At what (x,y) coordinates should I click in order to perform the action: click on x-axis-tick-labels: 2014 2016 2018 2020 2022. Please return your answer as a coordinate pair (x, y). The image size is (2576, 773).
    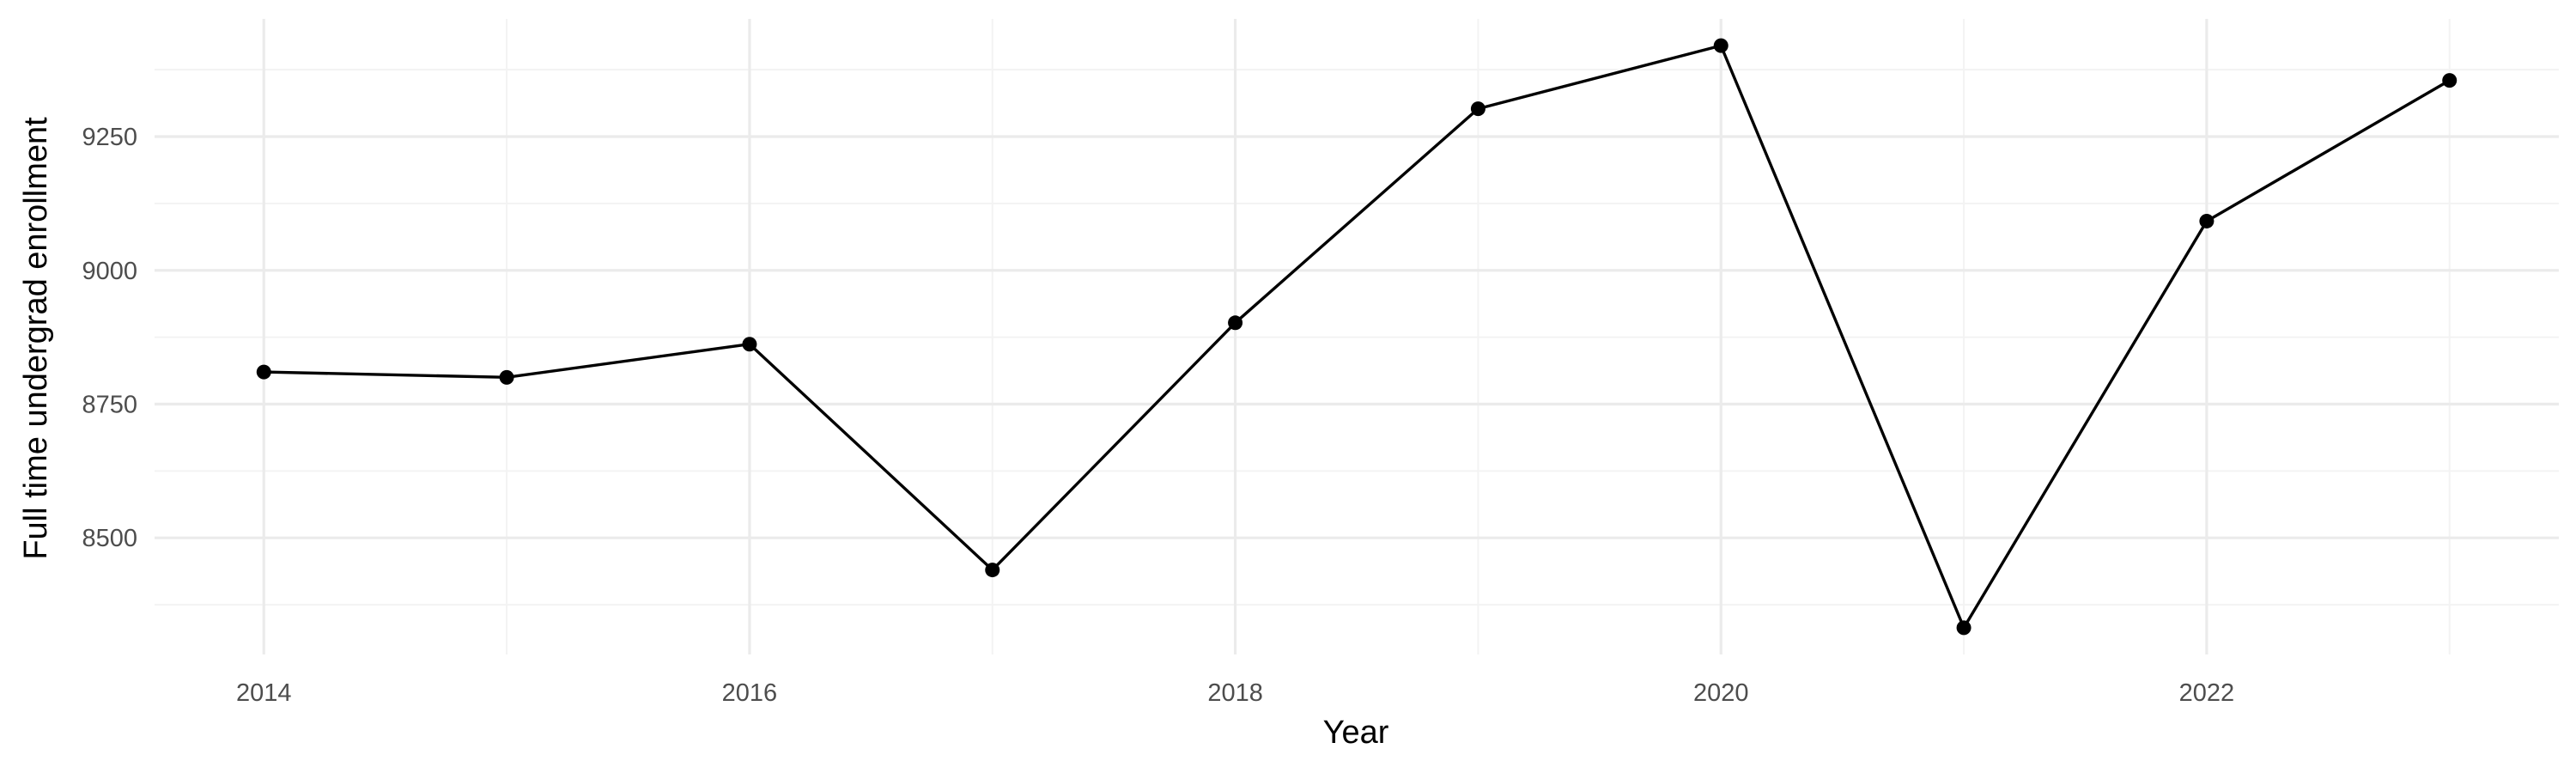
    Looking at the image, I should click on (1235, 693).